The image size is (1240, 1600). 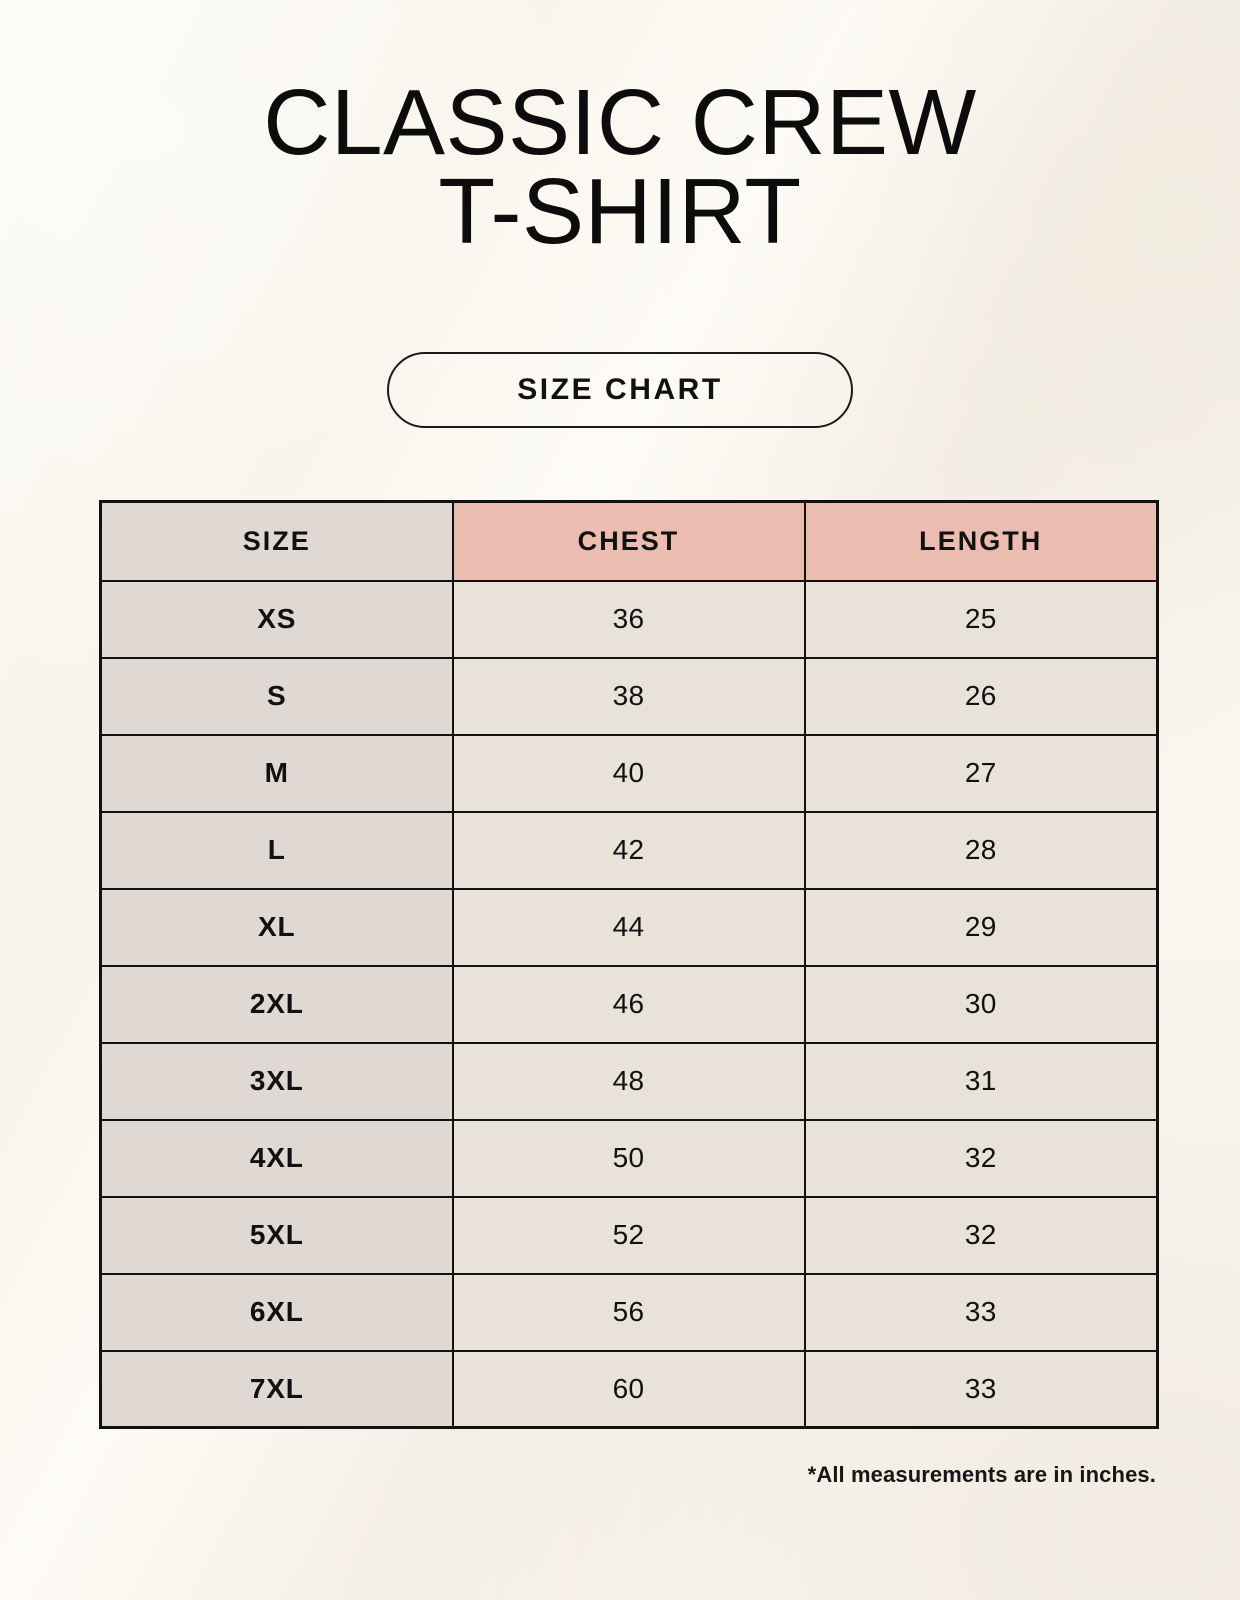 I want to click on cell-chest: 38, so click(x=628, y=696).